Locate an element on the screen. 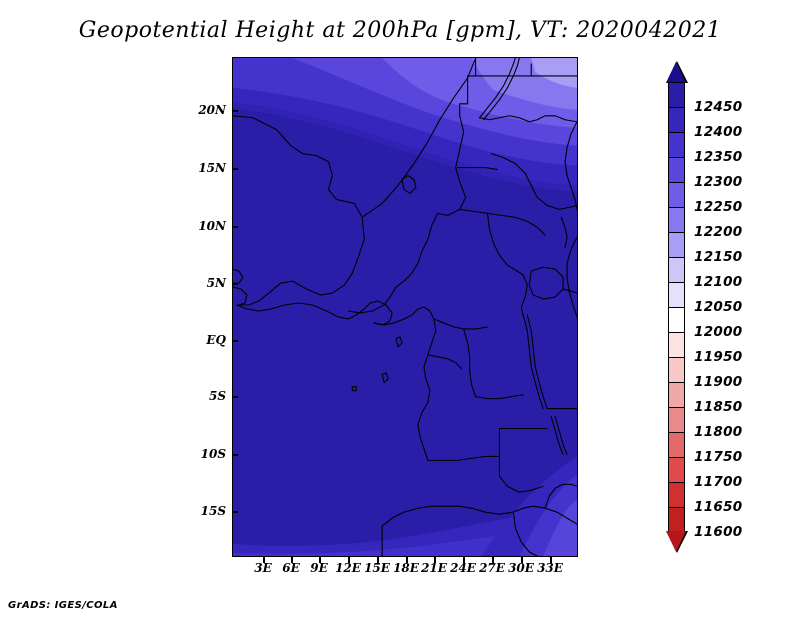 This screenshot has height=618, width=800. y-axis-label-5n: 5N is located at coordinates (216, 283).